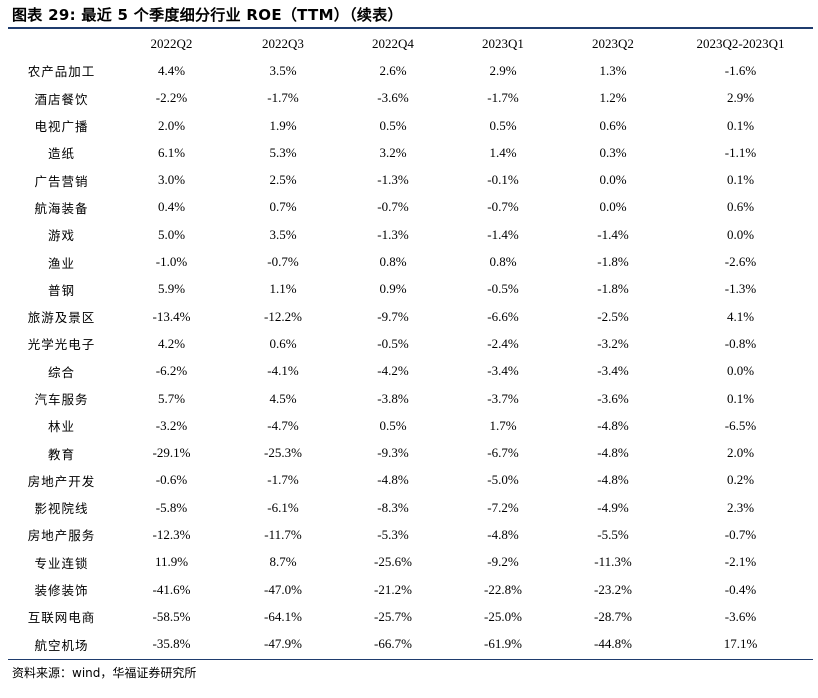 The image size is (818, 698). I want to click on table-row: 航空机场 -35.8% -47.9% -66.7% -61.9% -44.8% 17.1%, so click(410, 644).